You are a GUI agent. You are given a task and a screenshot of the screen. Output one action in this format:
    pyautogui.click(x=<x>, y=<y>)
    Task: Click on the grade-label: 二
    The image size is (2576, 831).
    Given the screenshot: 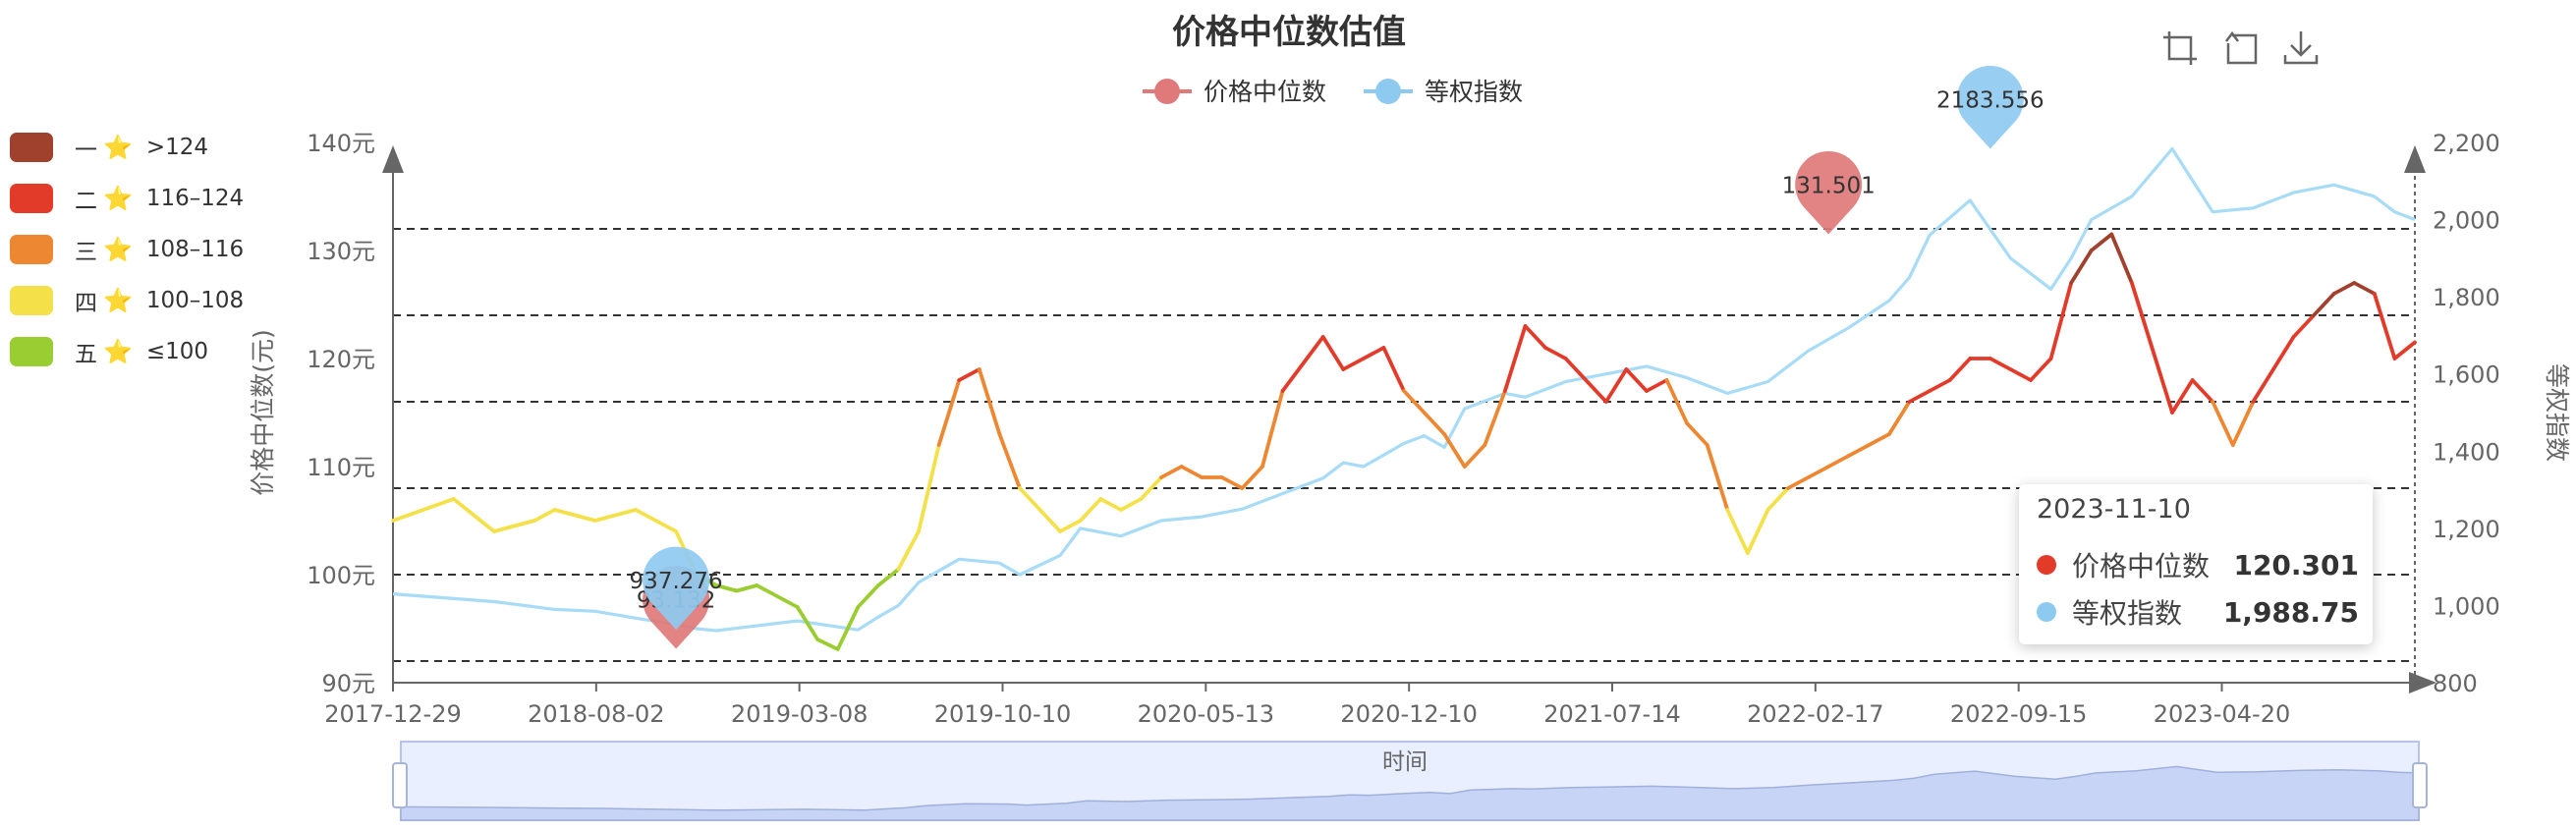 What is the action you would take?
    pyautogui.click(x=86, y=201)
    